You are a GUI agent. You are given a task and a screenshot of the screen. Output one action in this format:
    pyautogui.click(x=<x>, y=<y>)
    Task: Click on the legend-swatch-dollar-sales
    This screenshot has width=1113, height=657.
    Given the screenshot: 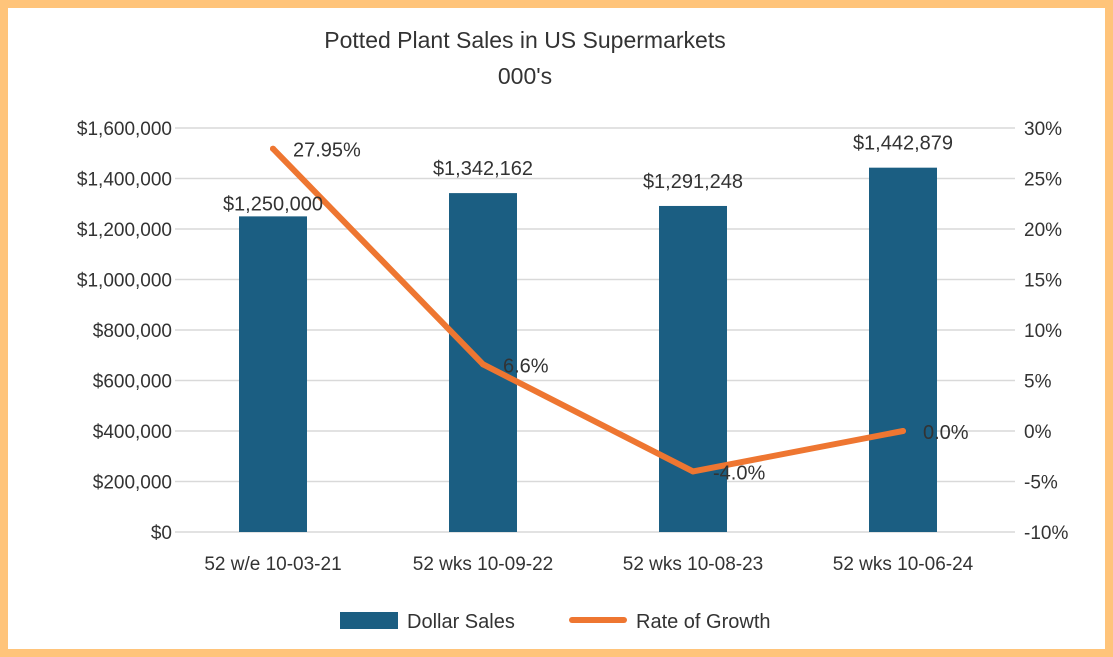 What is the action you would take?
    pyautogui.click(x=369, y=620)
    